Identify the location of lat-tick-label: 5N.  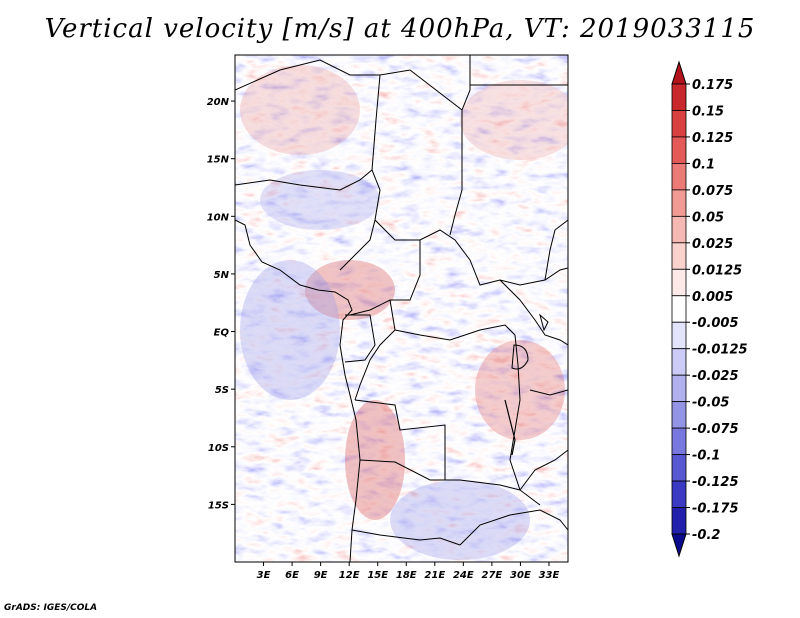
(222, 275).